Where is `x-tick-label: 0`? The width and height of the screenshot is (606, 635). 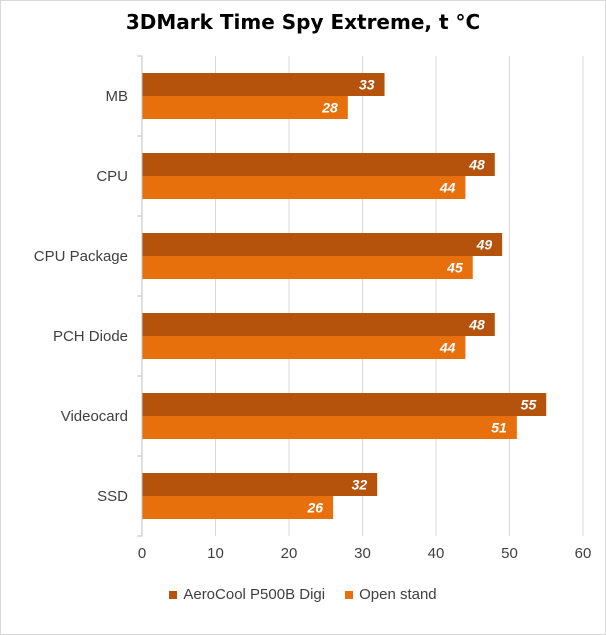
x-tick-label: 0 is located at coordinates (142, 553).